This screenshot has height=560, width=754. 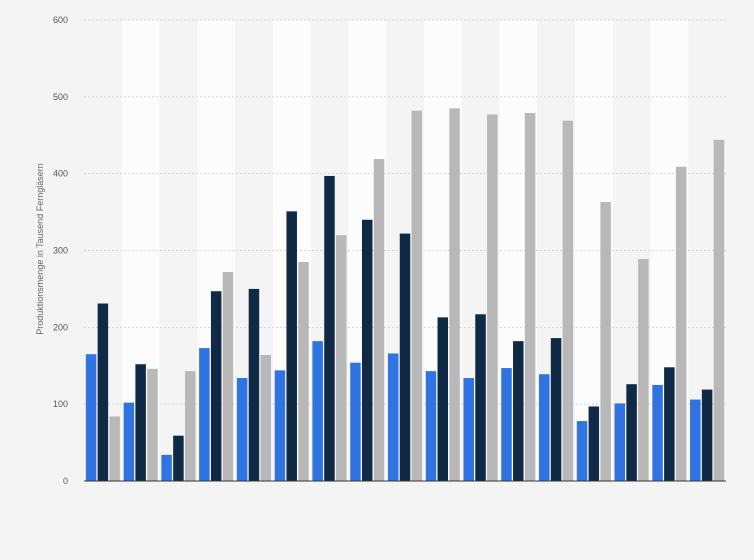 I want to click on y-axis-ticks: 0 100 200 300 400 500 600, so click(x=60, y=250).